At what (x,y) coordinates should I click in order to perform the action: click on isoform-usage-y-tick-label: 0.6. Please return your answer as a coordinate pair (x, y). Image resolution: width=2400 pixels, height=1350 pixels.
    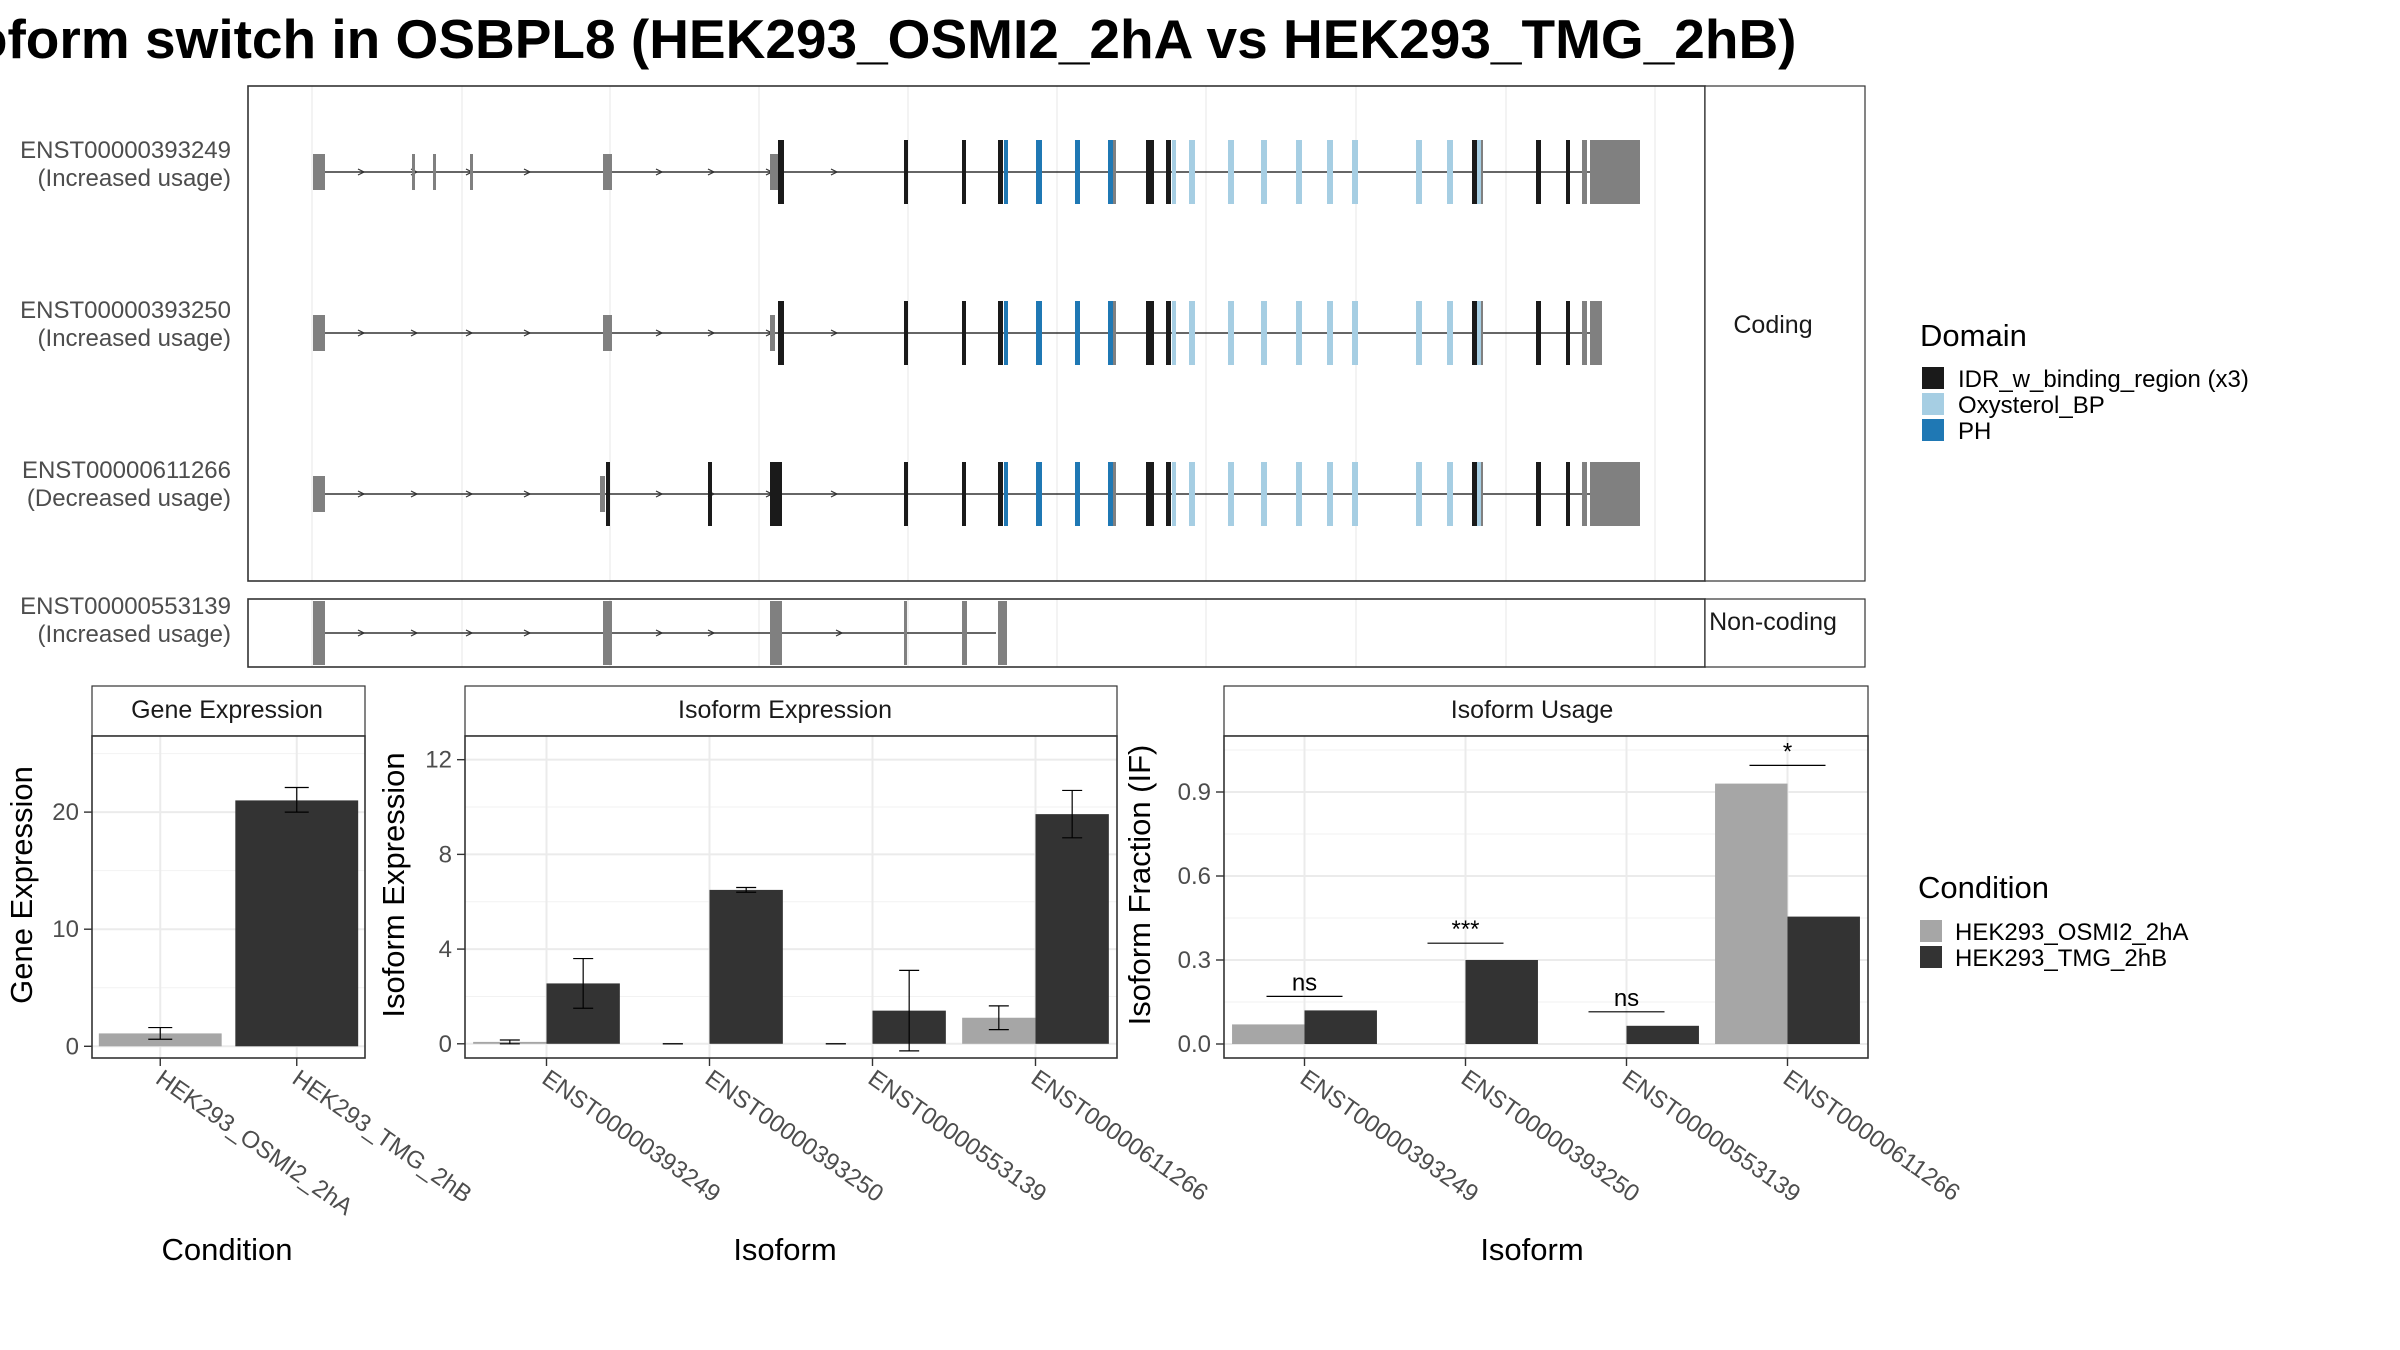
    Looking at the image, I should click on (1194, 876).